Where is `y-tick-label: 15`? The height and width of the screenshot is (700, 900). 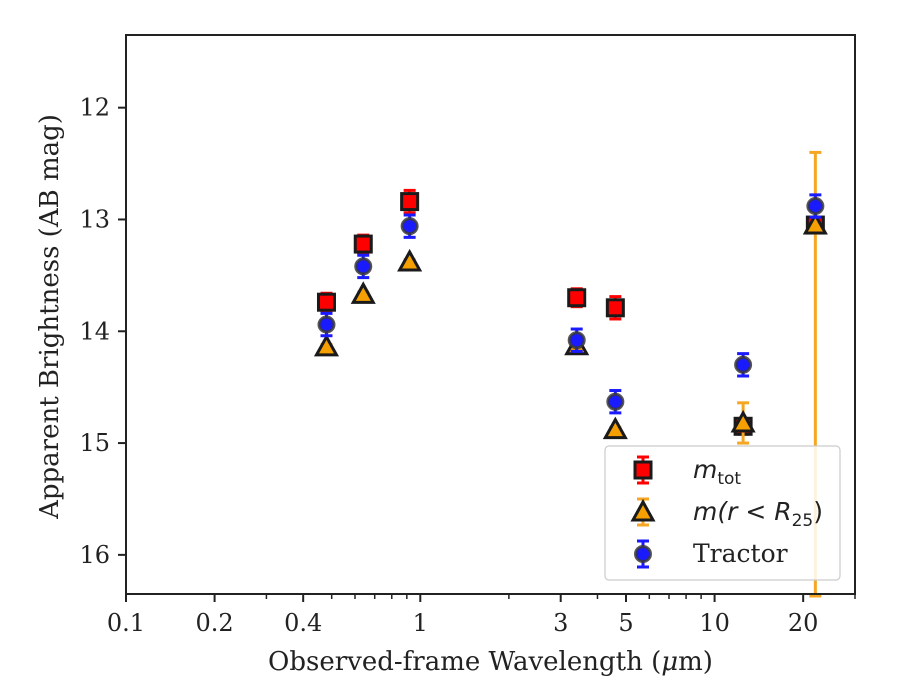
y-tick-label: 15 is located at coordinates (94, 443).